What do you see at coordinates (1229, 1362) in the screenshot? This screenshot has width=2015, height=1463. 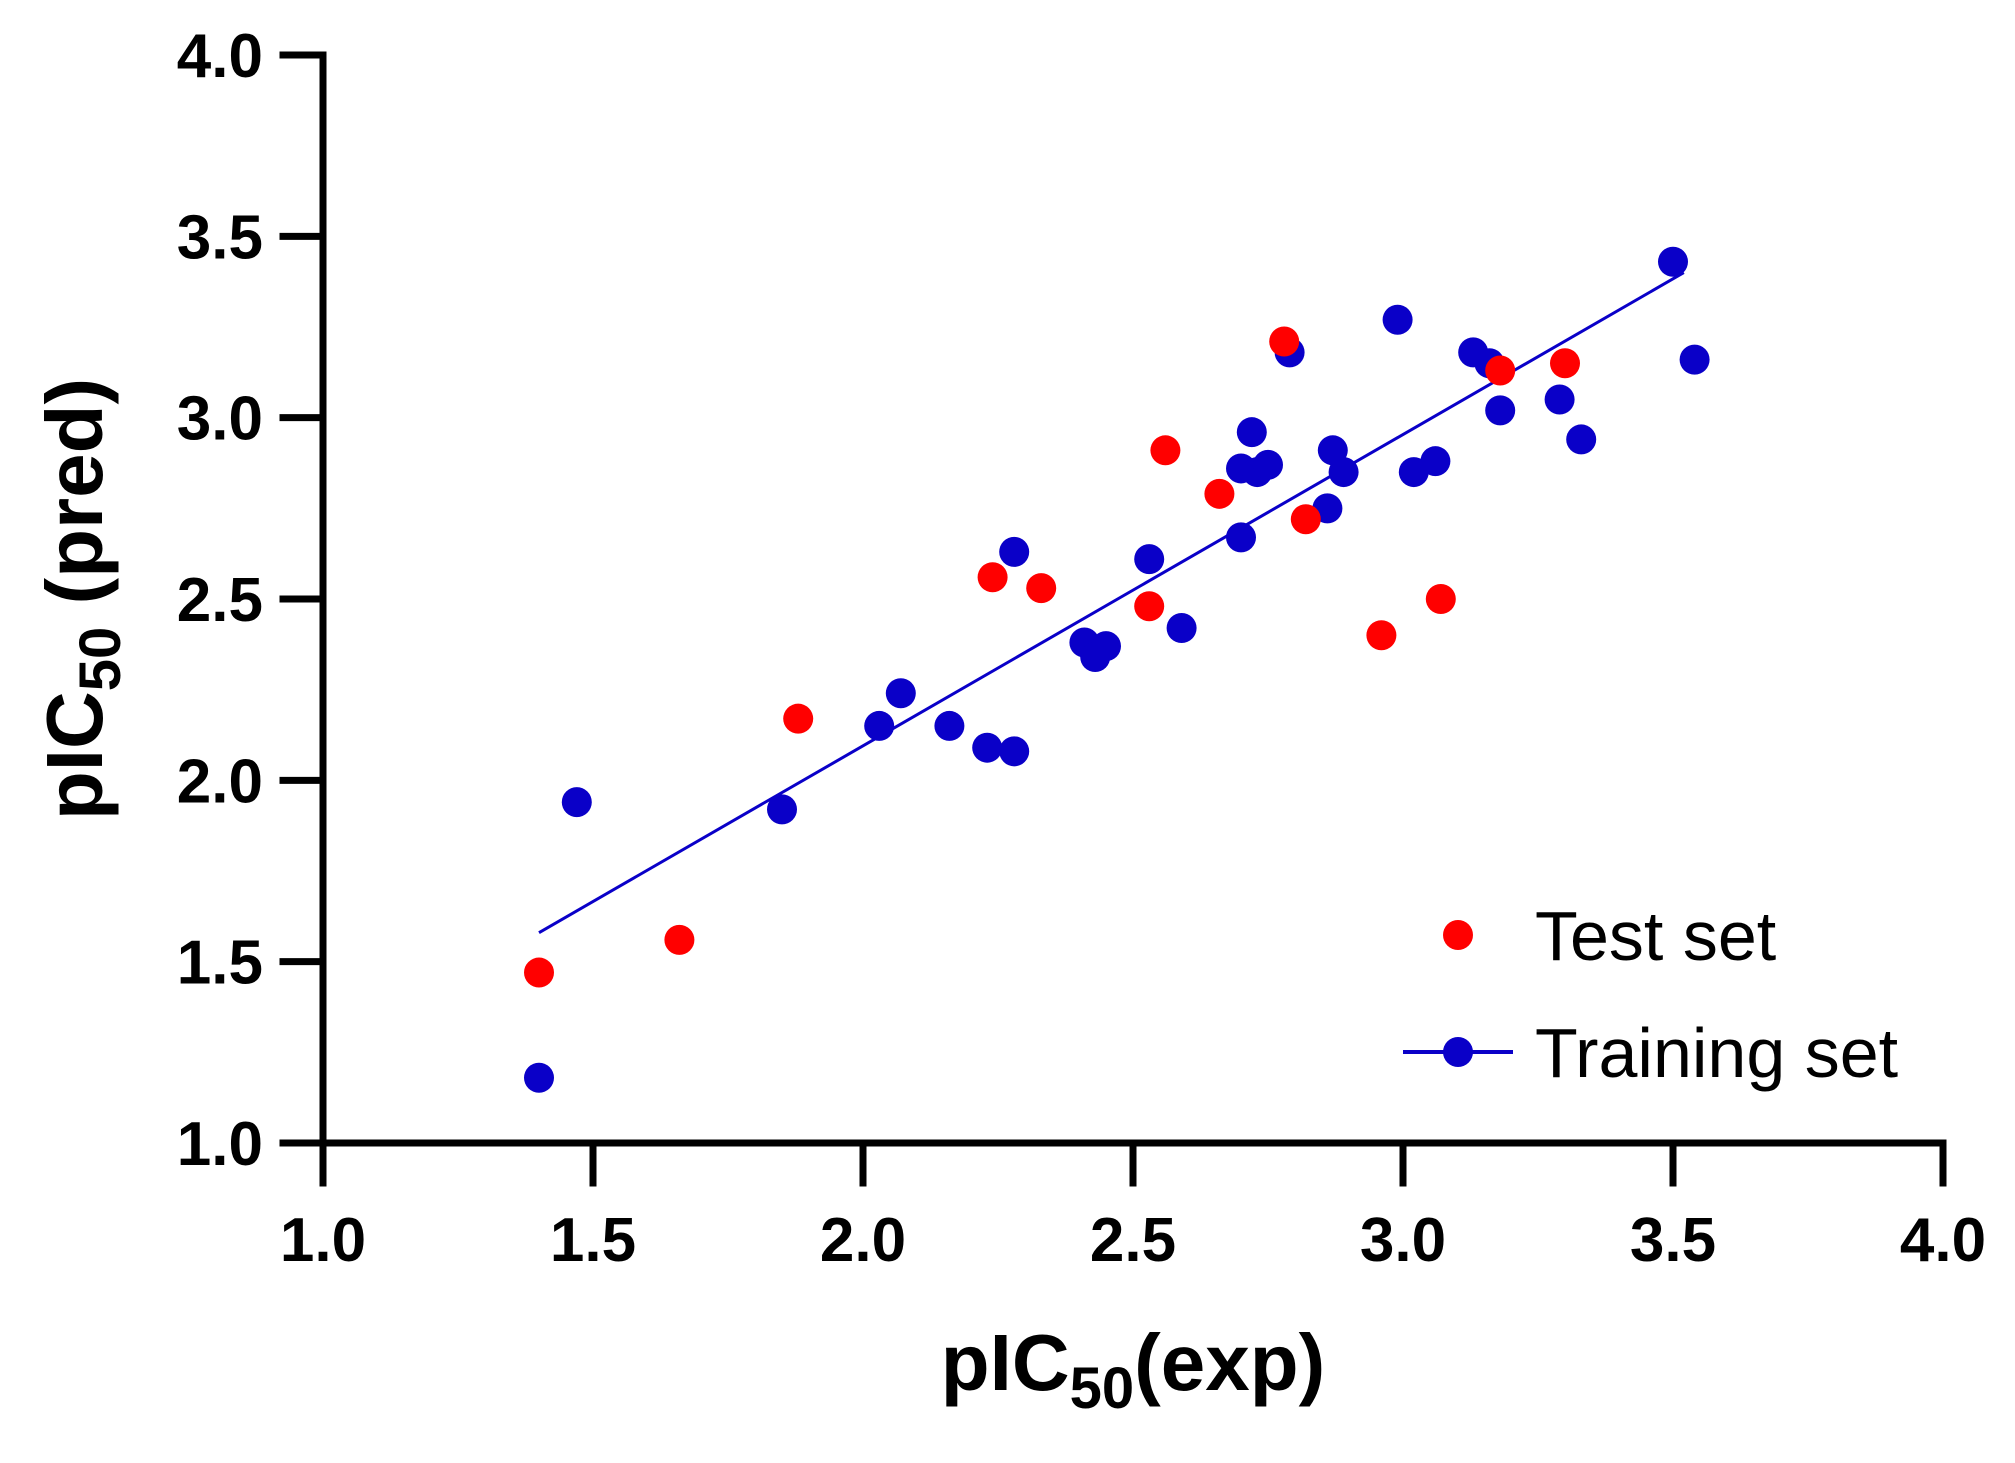 I see `x-axis-title-suffix: (exp)` at bounding box center [1229, 1362].